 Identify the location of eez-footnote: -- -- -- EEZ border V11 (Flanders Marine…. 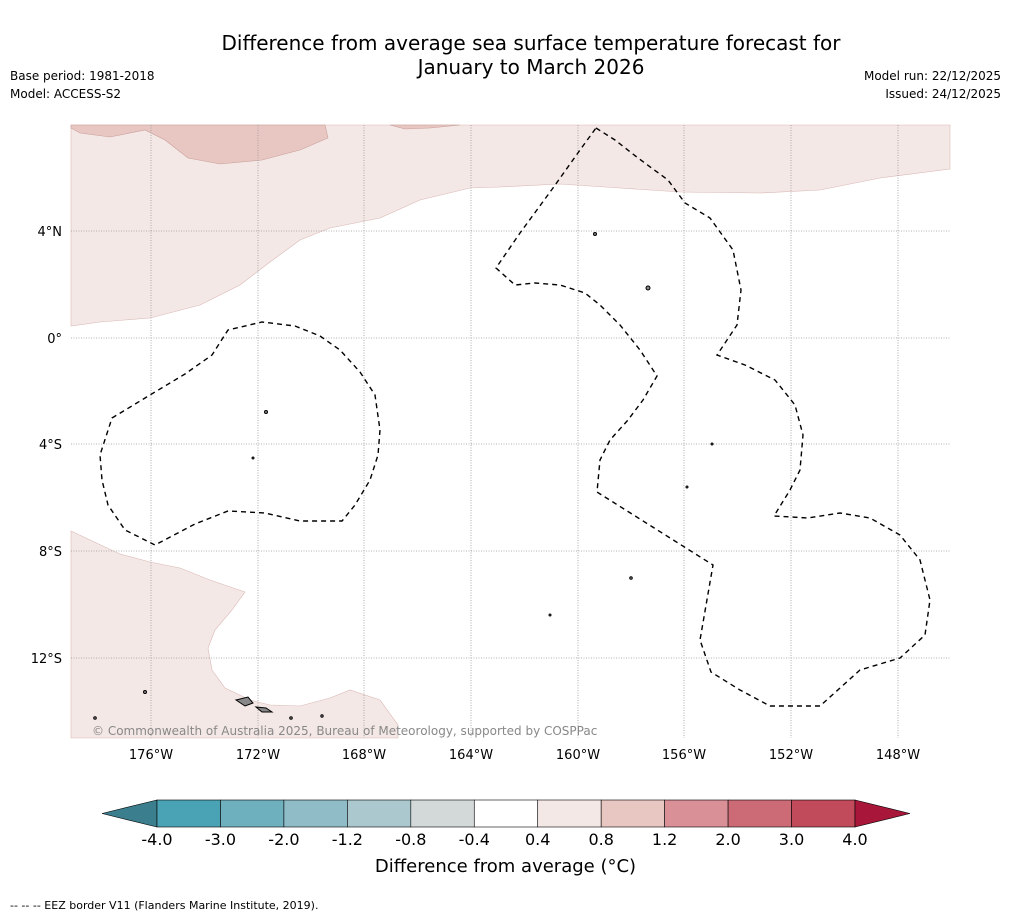
(164, 905).